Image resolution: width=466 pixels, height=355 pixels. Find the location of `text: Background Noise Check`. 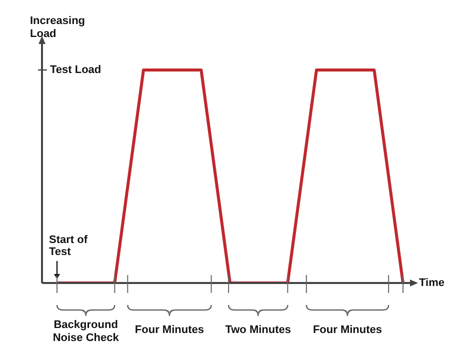

text: Background Noise Check is located at coordinates (86, 331).